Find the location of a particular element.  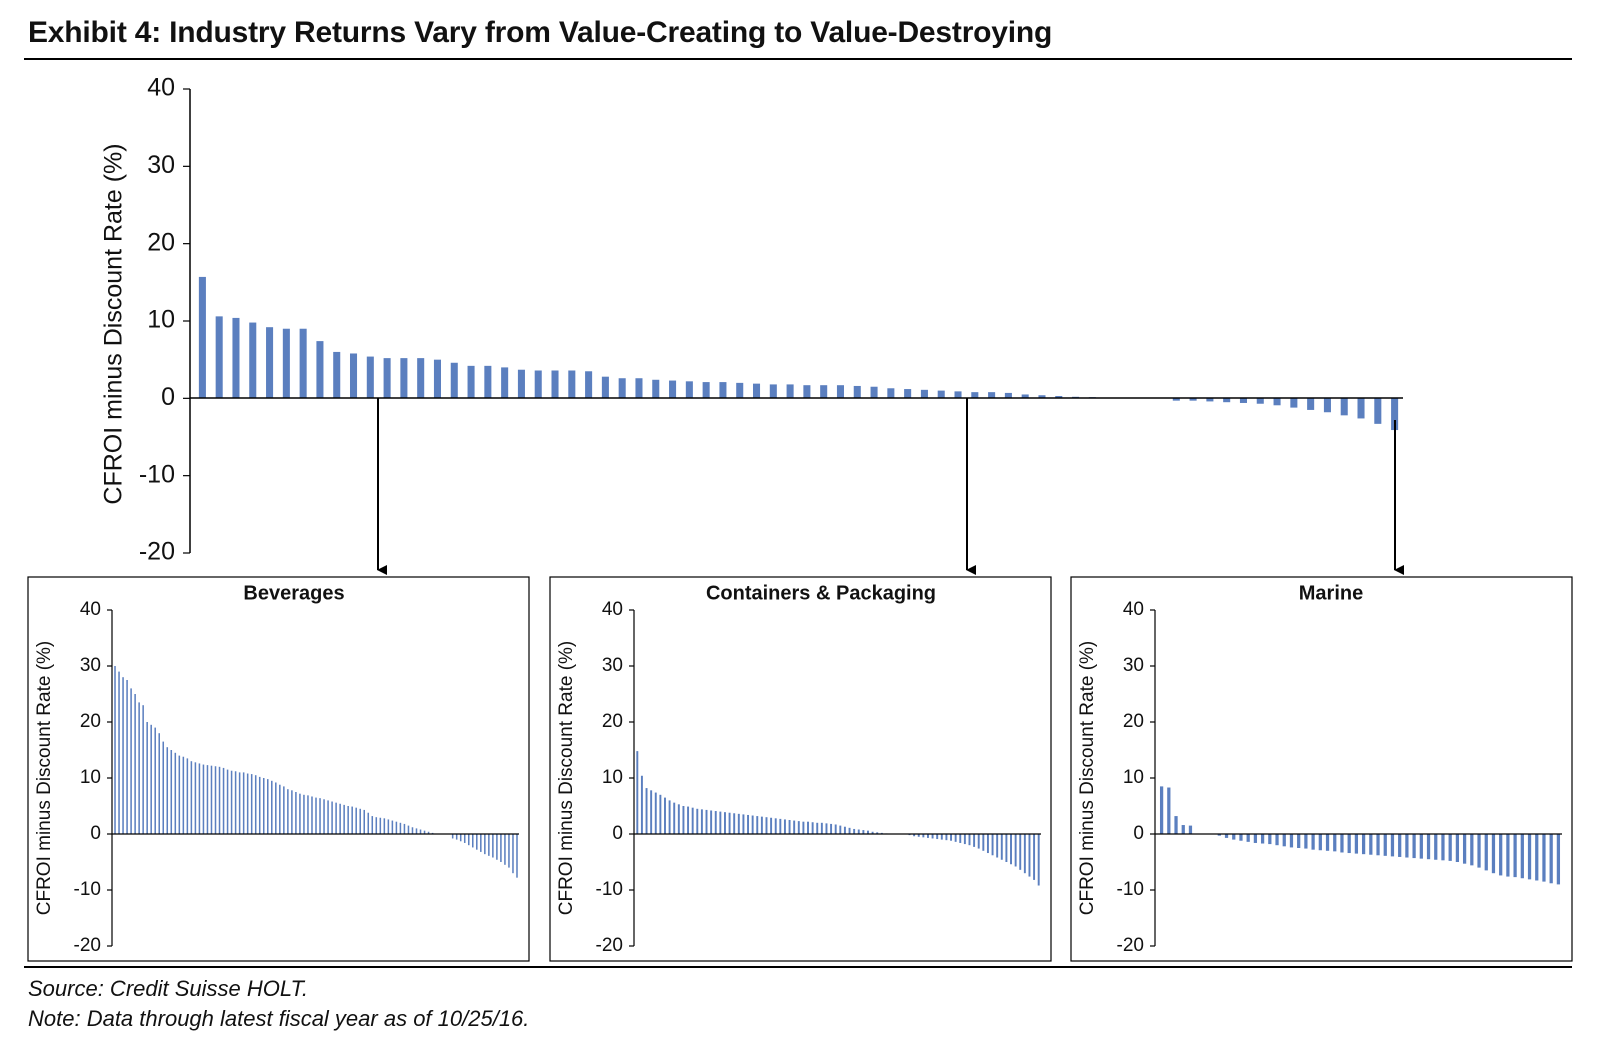

beverages-frame is located at coordinates (278, 769).